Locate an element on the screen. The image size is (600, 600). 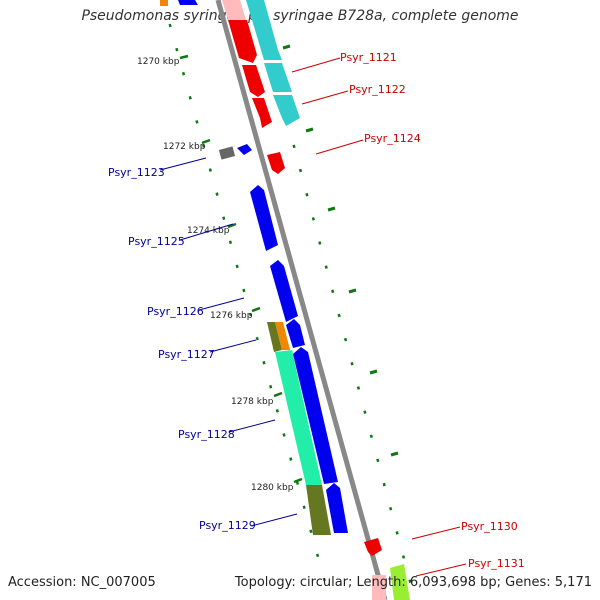
gene-label: Psyr_1130 is located at coordinates (489, 526).